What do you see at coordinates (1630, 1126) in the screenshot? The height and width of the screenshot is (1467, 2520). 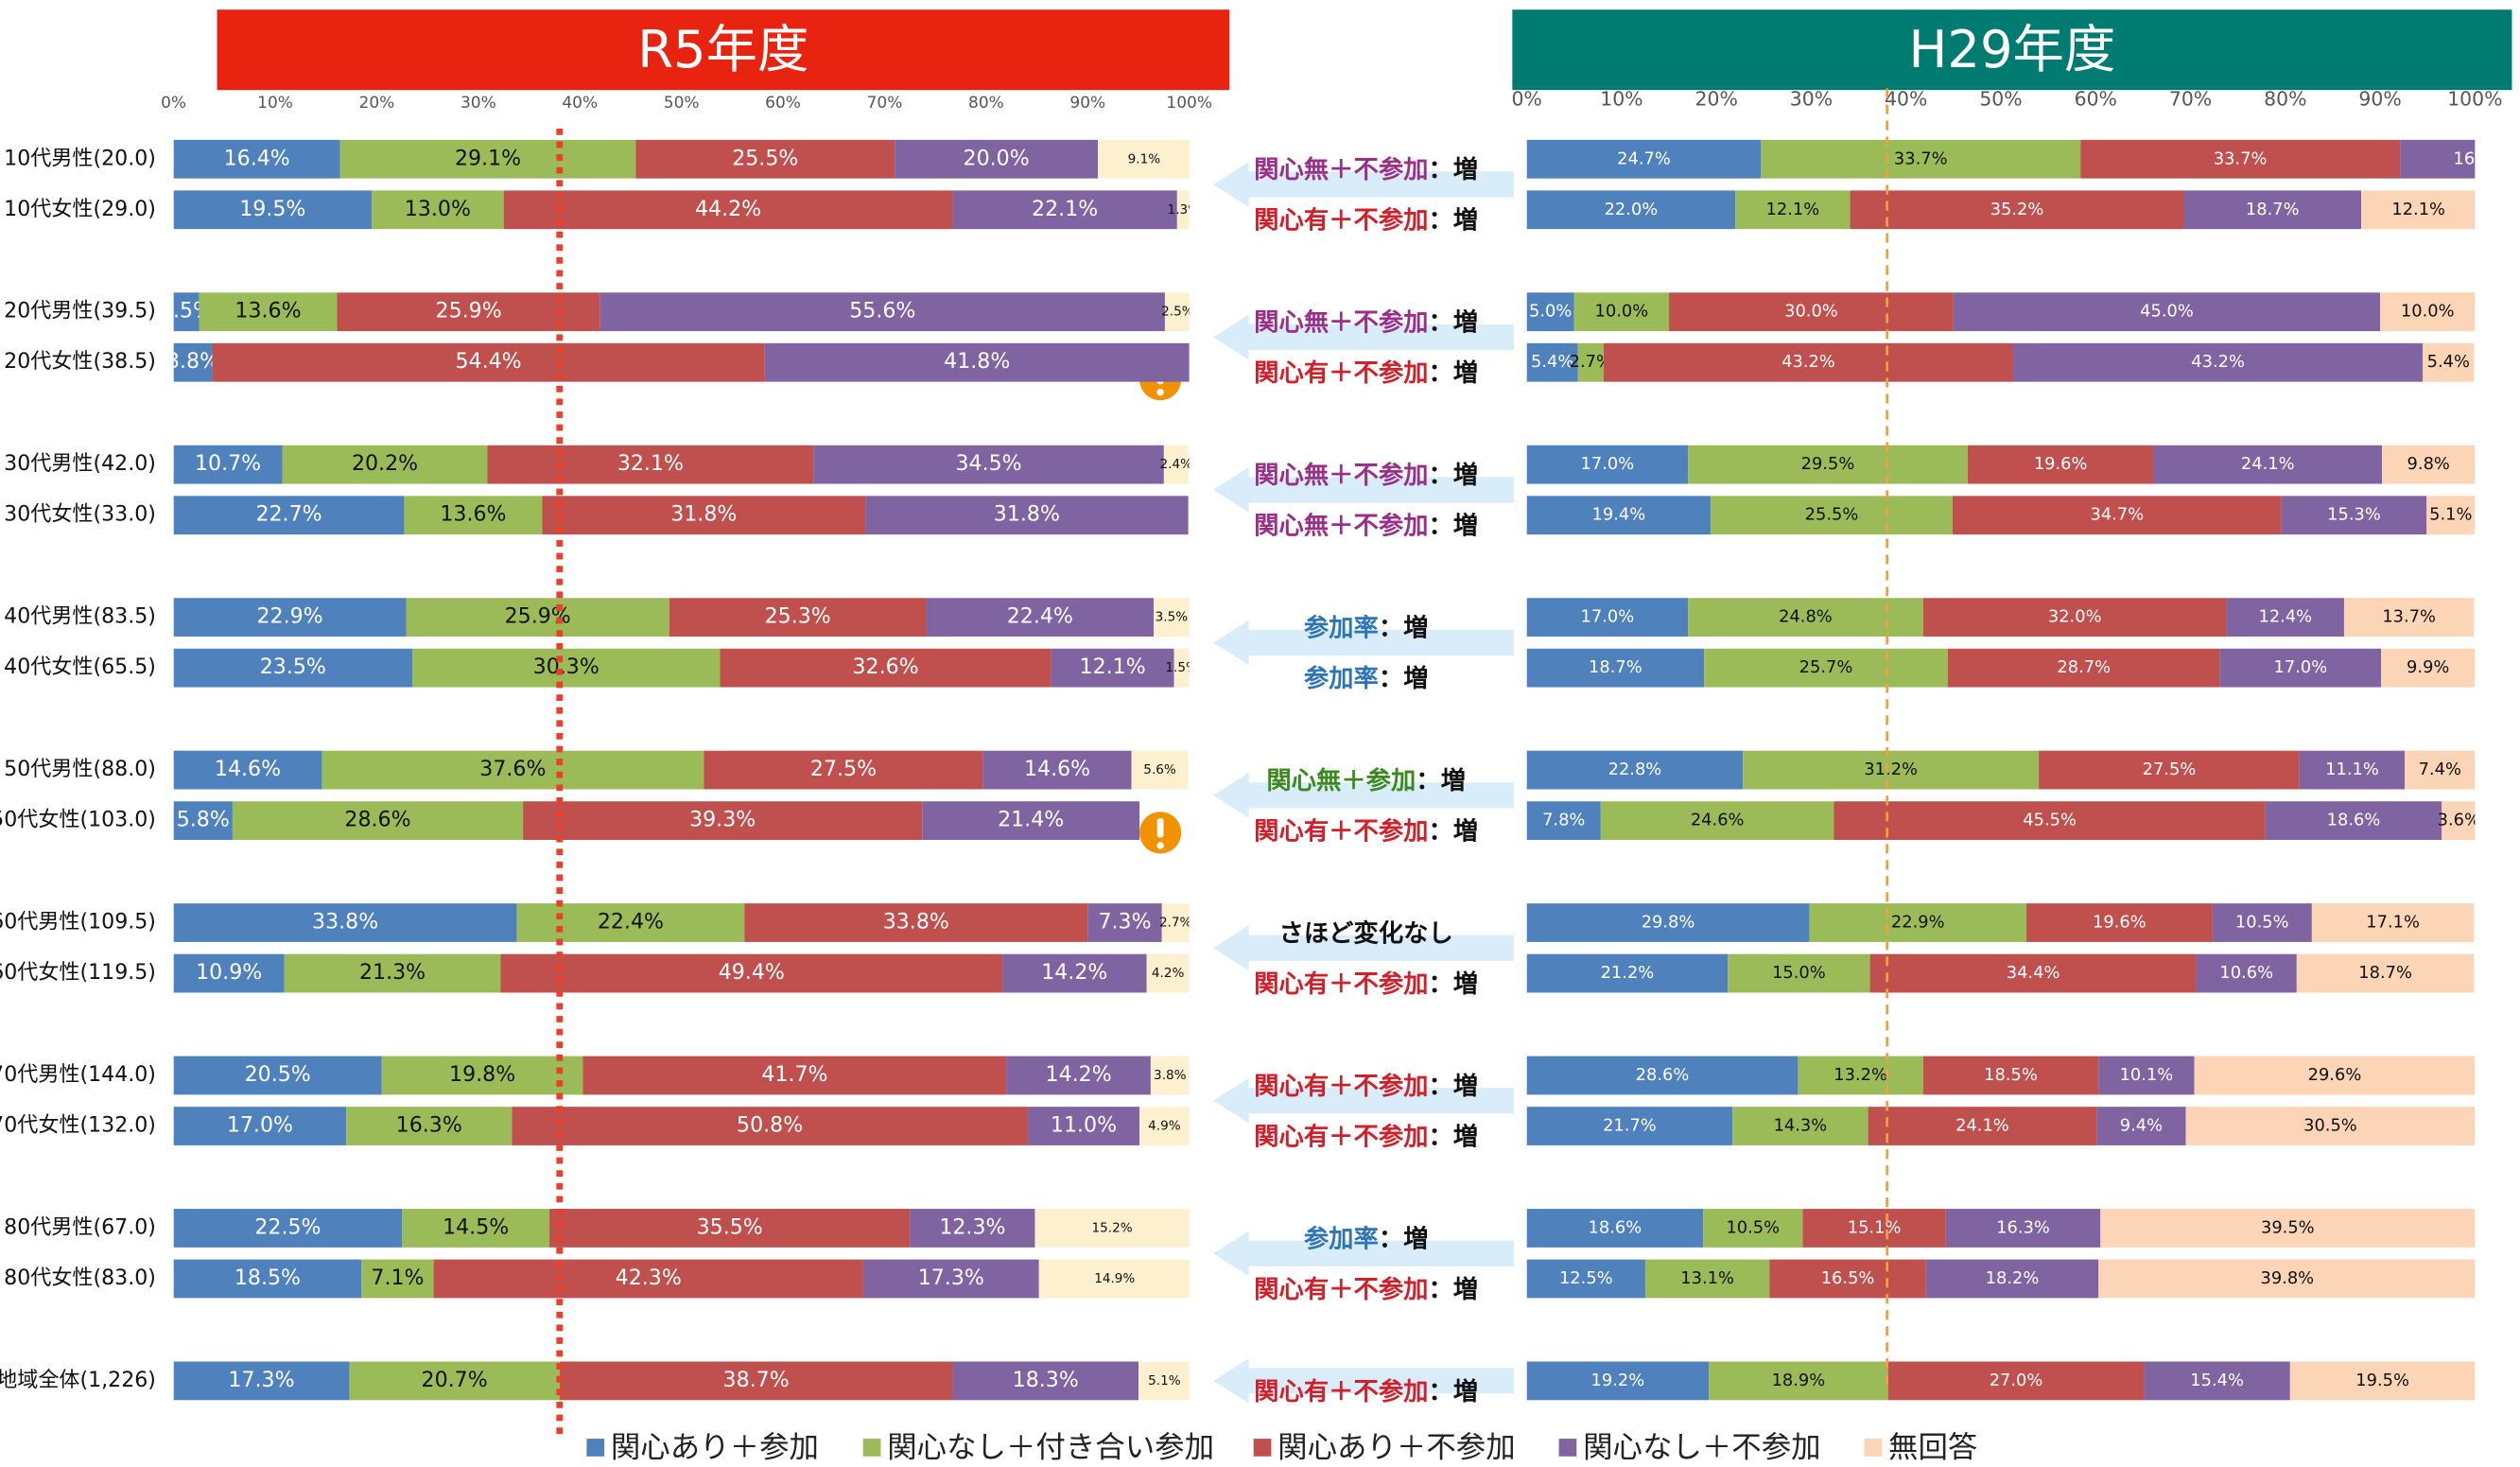 I see `value-label: 21.7%` at bounding box center [1630, 1126].